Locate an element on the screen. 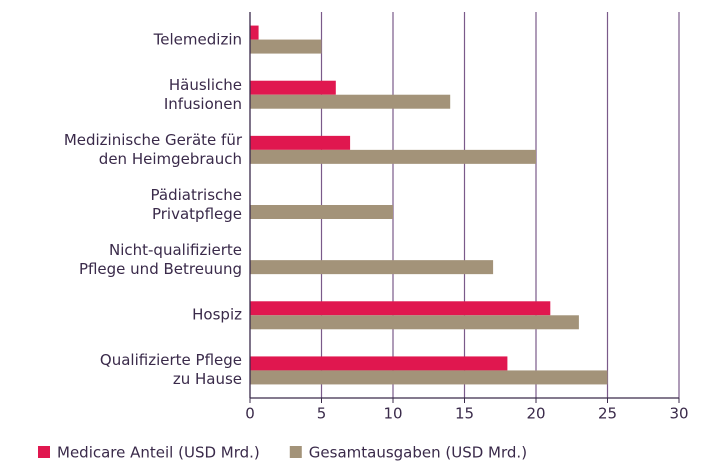 The image size is (707, 465). x-tick-label: 5 is located at coordinates (322, 414).